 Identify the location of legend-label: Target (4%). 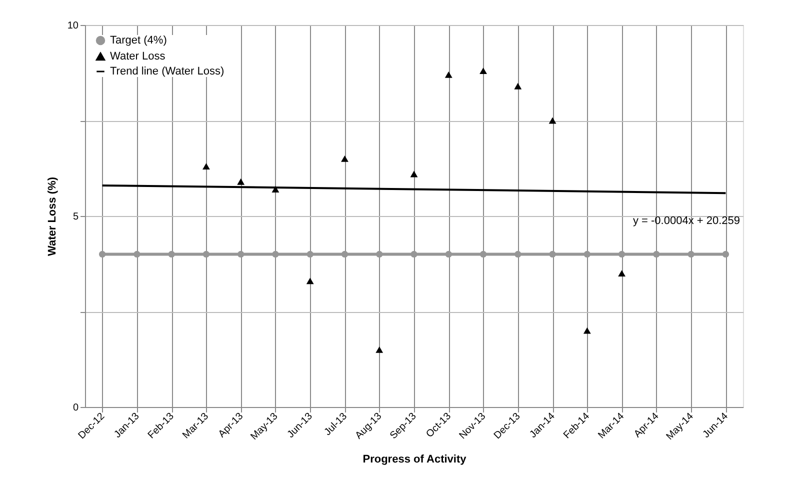
(138, 40).